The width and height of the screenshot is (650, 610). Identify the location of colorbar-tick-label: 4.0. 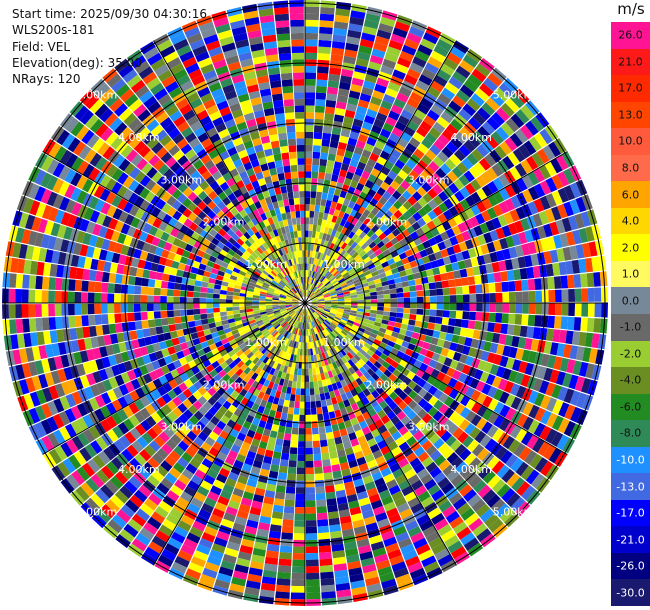
(630, 221).